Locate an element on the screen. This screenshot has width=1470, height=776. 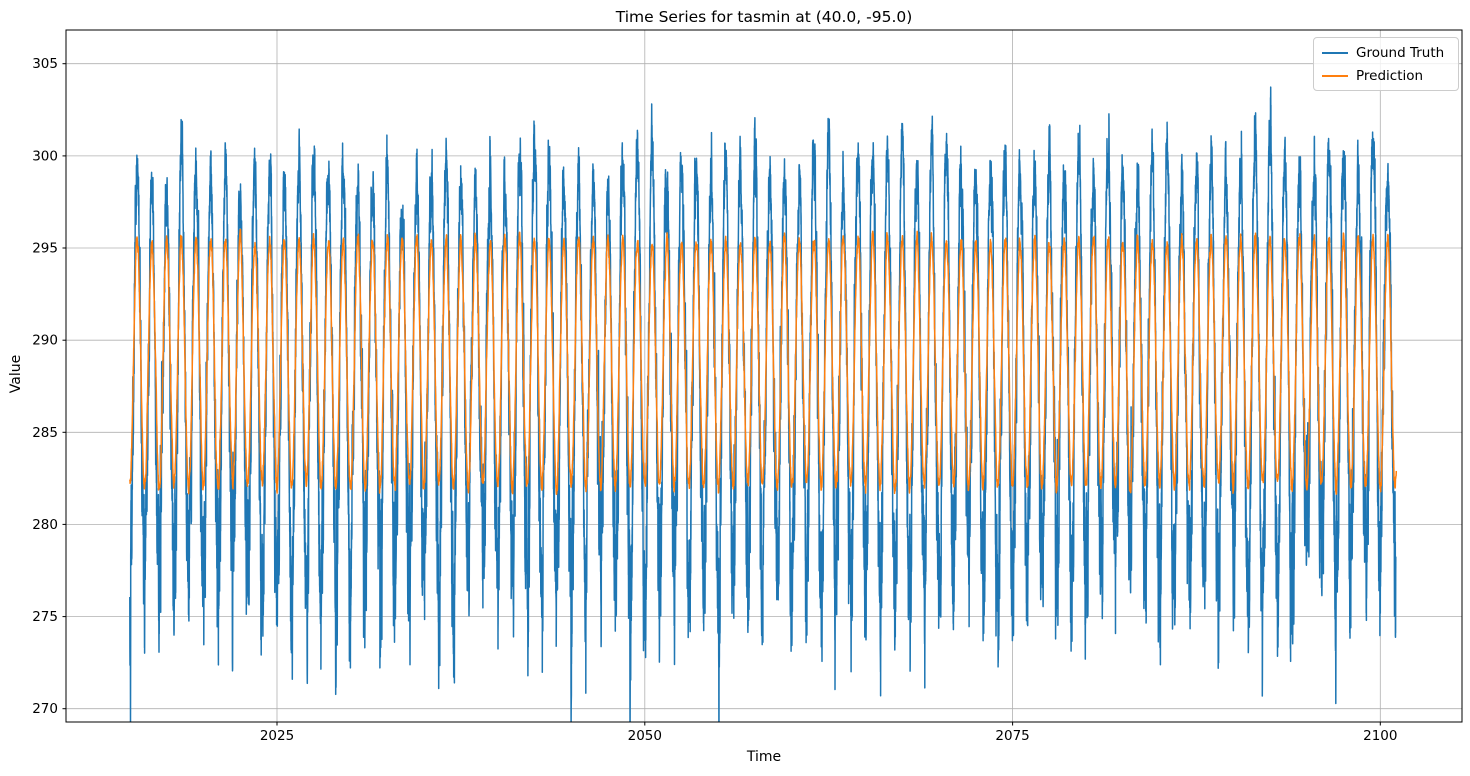
legend-item-ground-truth: Ground Truth is located at coordinates (1386, 52).